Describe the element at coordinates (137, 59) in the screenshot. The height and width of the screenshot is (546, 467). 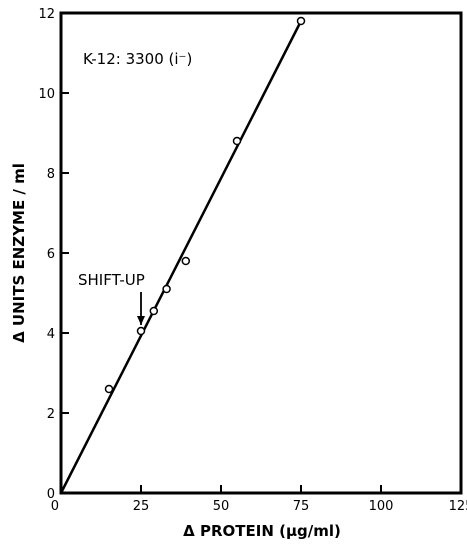
I see `strain-annotation: K-12: 3300 (i⁻)` at that location.